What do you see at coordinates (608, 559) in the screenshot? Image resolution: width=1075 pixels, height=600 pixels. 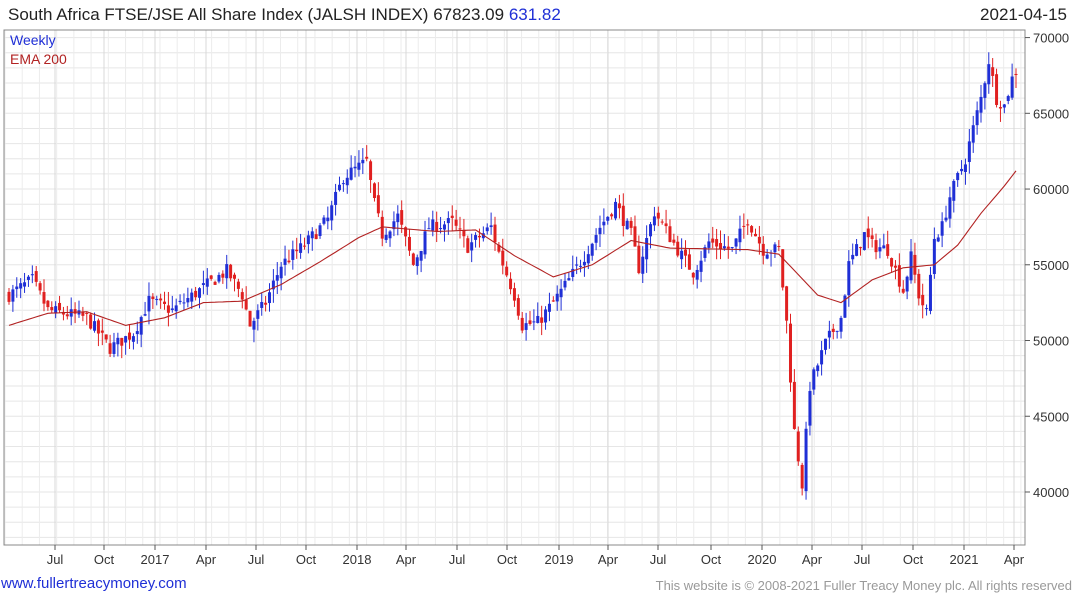 I see `x-tick-label: Apr` at bounding box center [608, 559].